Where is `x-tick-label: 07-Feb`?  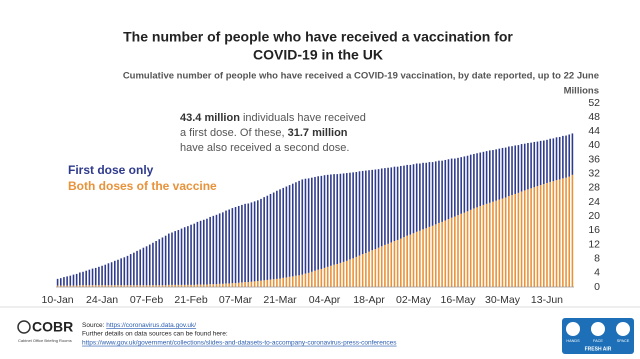 x-tick-label: 07-Feb is located at coordinates (146, 300).